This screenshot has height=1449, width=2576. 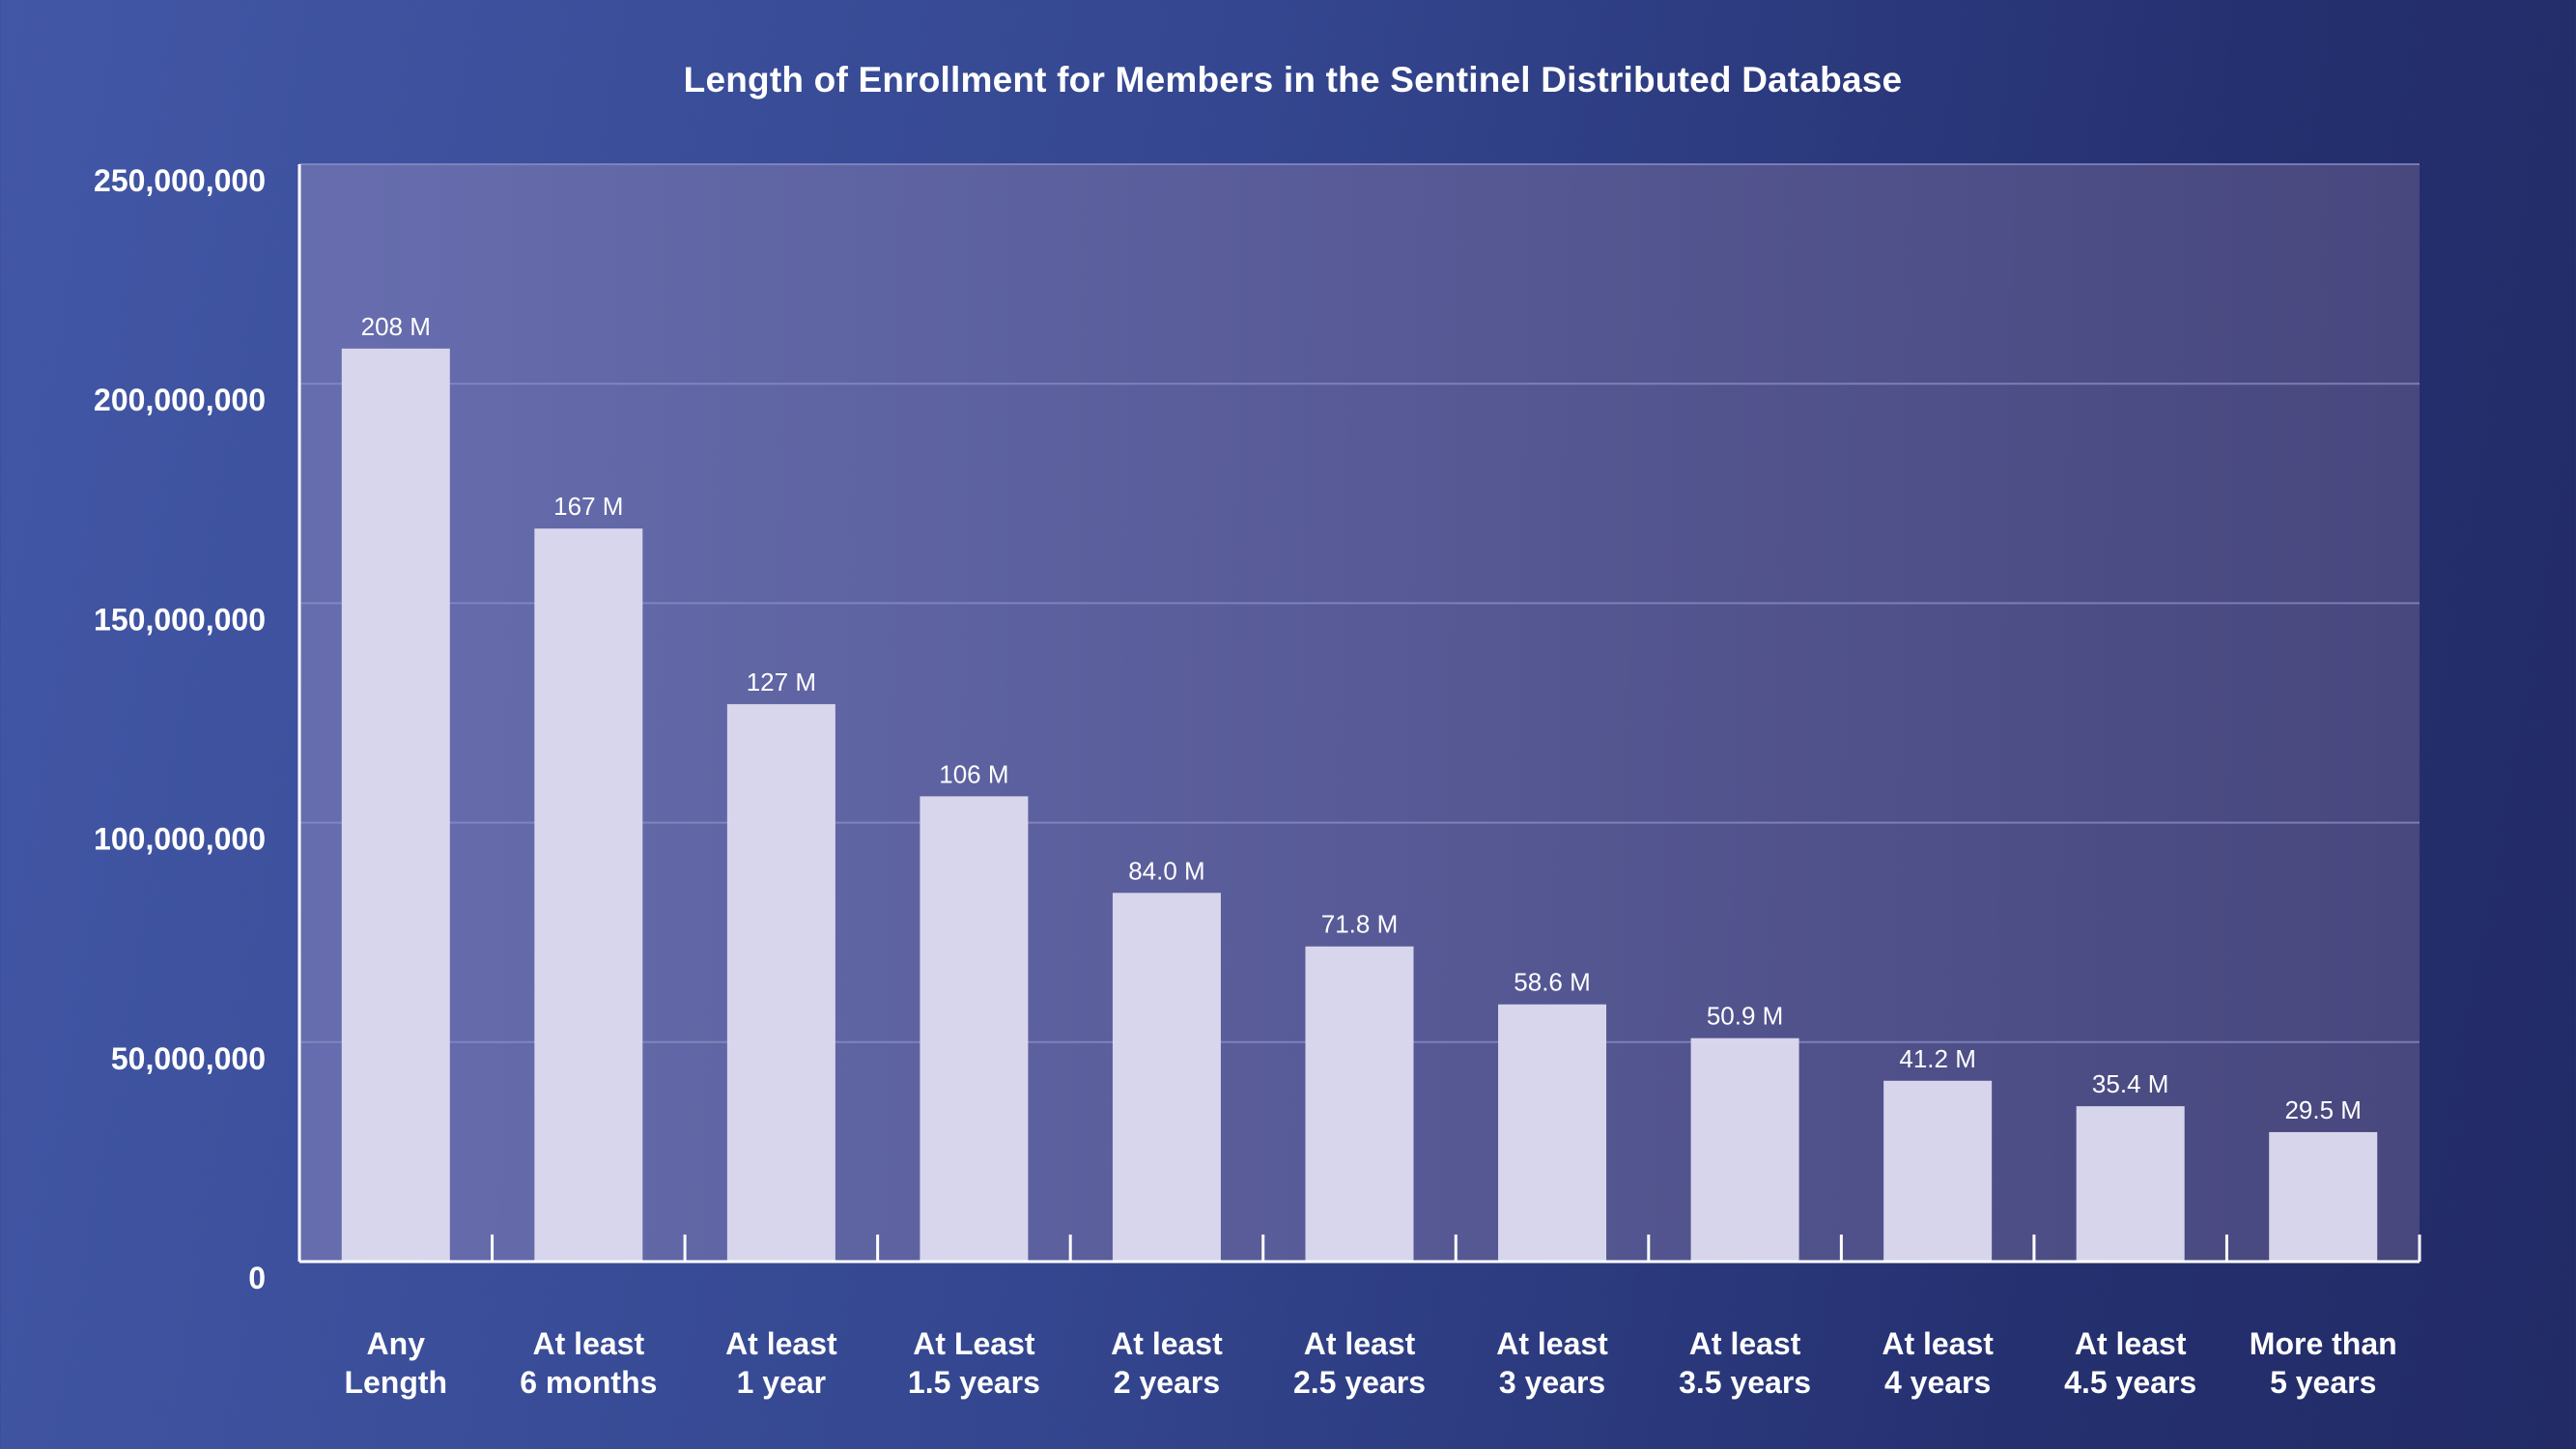 I want to click on x-category-label: At least 4.5 years, so click(x=2130, y=1363).